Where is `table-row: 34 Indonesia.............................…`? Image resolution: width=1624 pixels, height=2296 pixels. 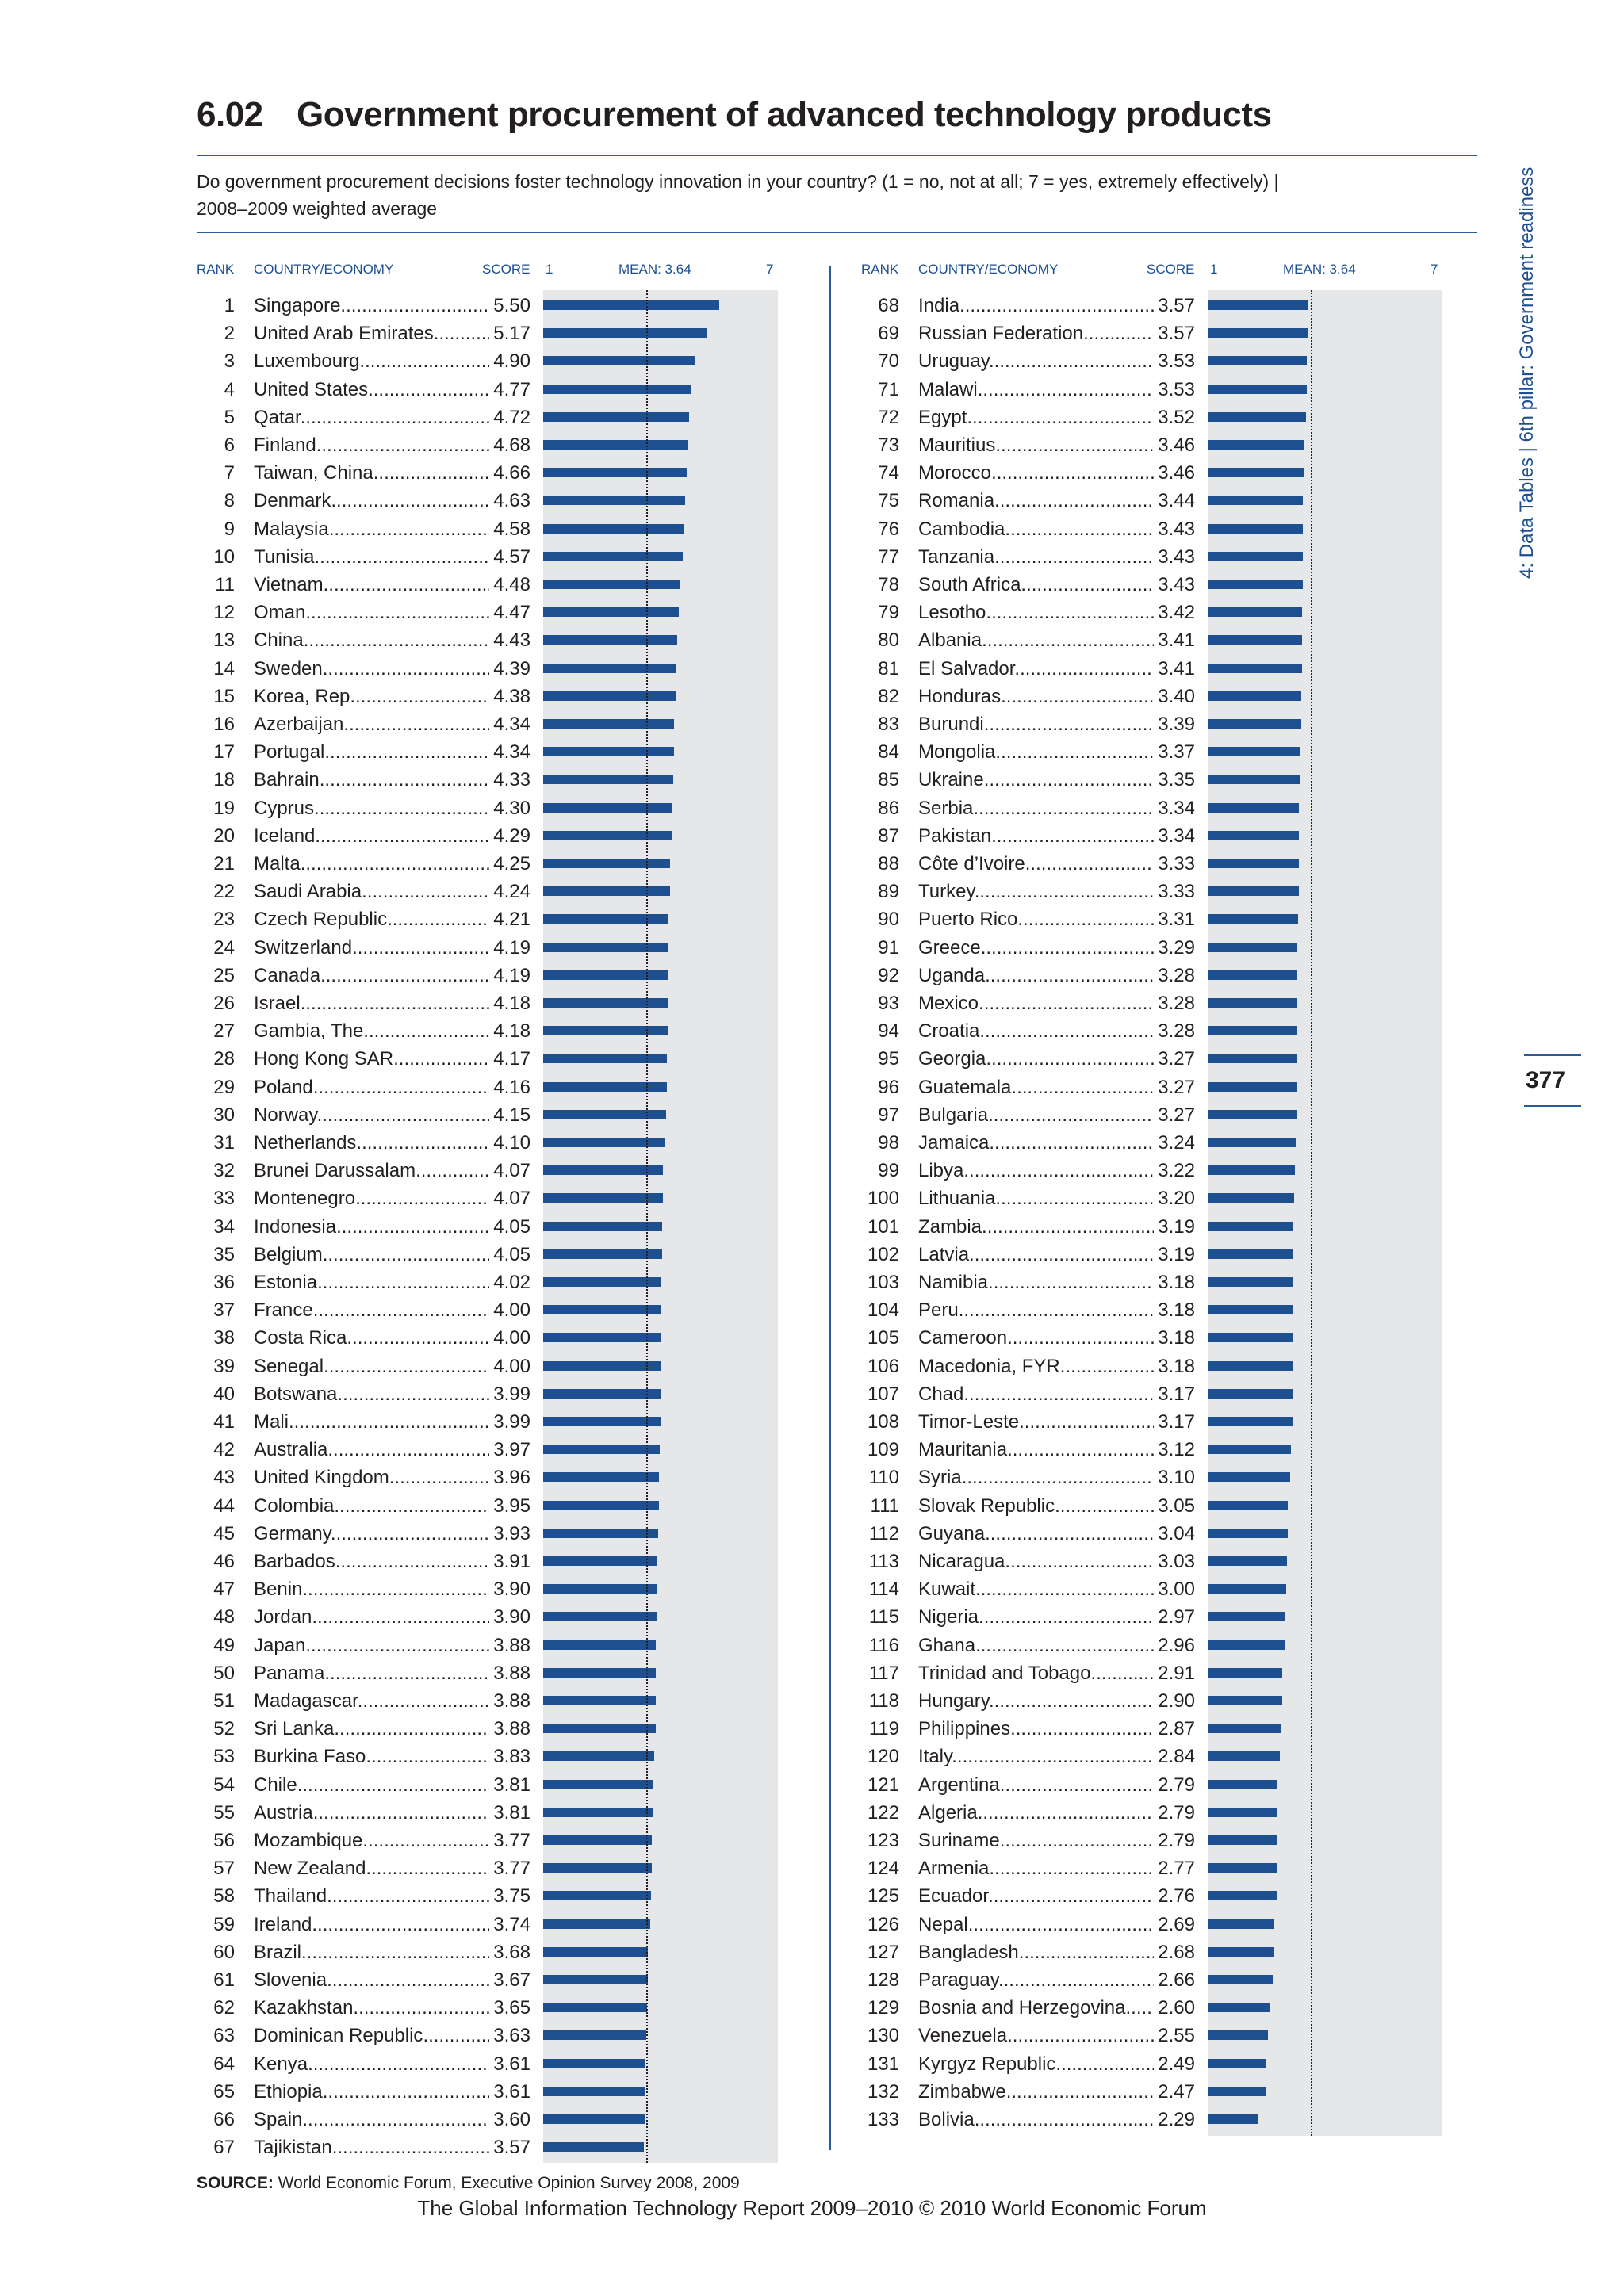
table-row: 34 Indonesia.............................… is located at coordinates (396, 1227).